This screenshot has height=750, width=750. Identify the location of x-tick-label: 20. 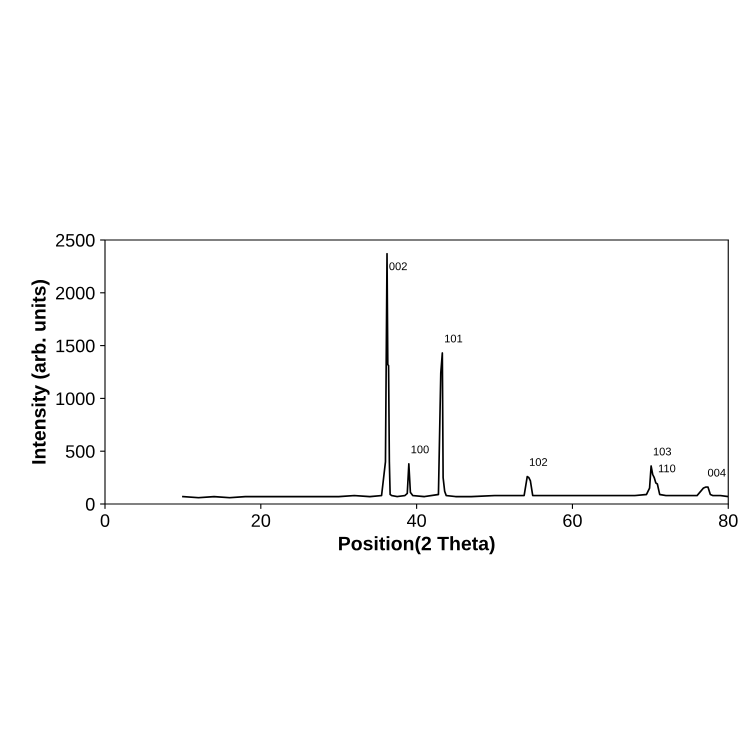
(261, 520).